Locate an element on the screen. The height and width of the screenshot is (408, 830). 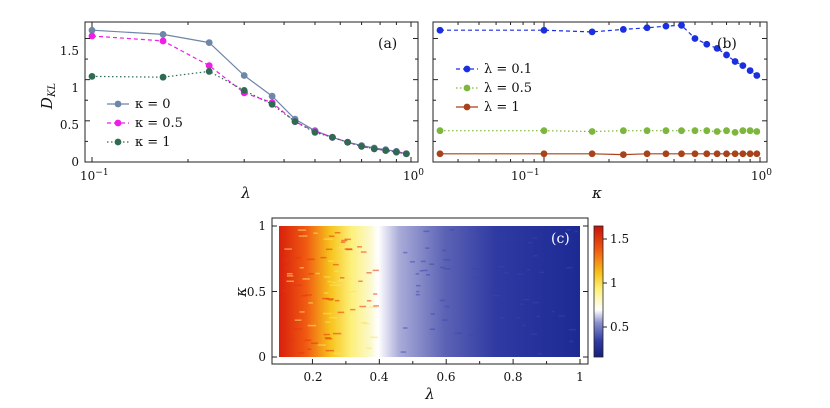
panel-b-ticks is located at coordinates (600, 92).